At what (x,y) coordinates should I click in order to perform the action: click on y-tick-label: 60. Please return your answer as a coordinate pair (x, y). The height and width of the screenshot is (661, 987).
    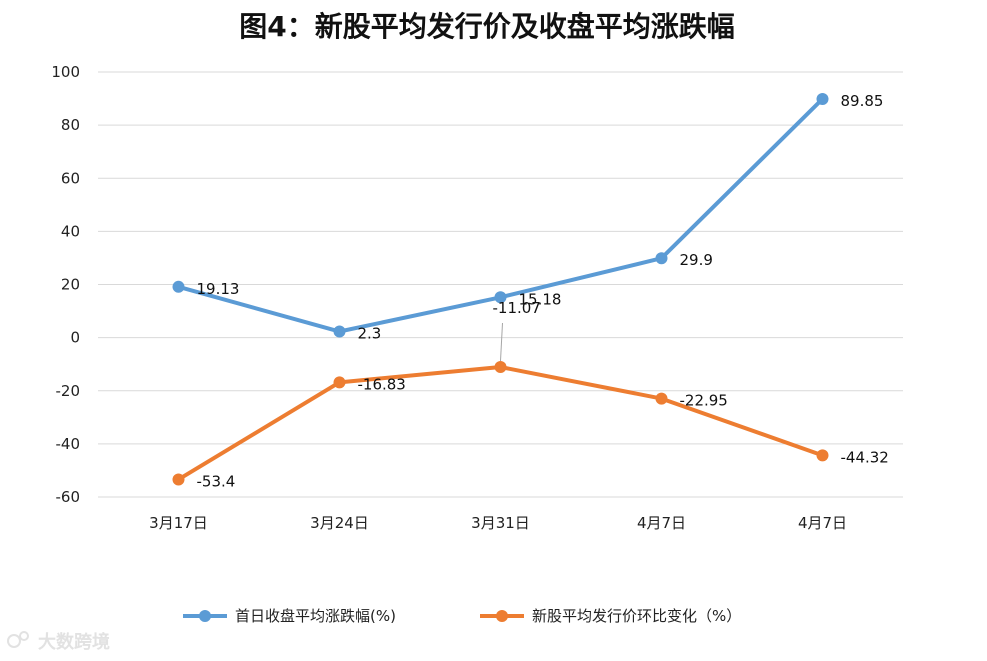
    Looking at the image, I should click on (70, 178).